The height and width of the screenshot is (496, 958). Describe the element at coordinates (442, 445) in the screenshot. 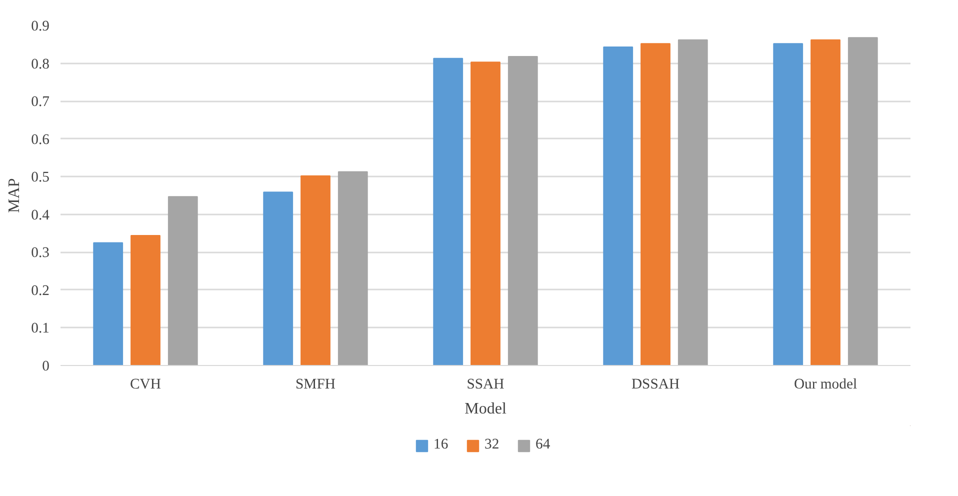

I see `legend-label: 16` at that location.